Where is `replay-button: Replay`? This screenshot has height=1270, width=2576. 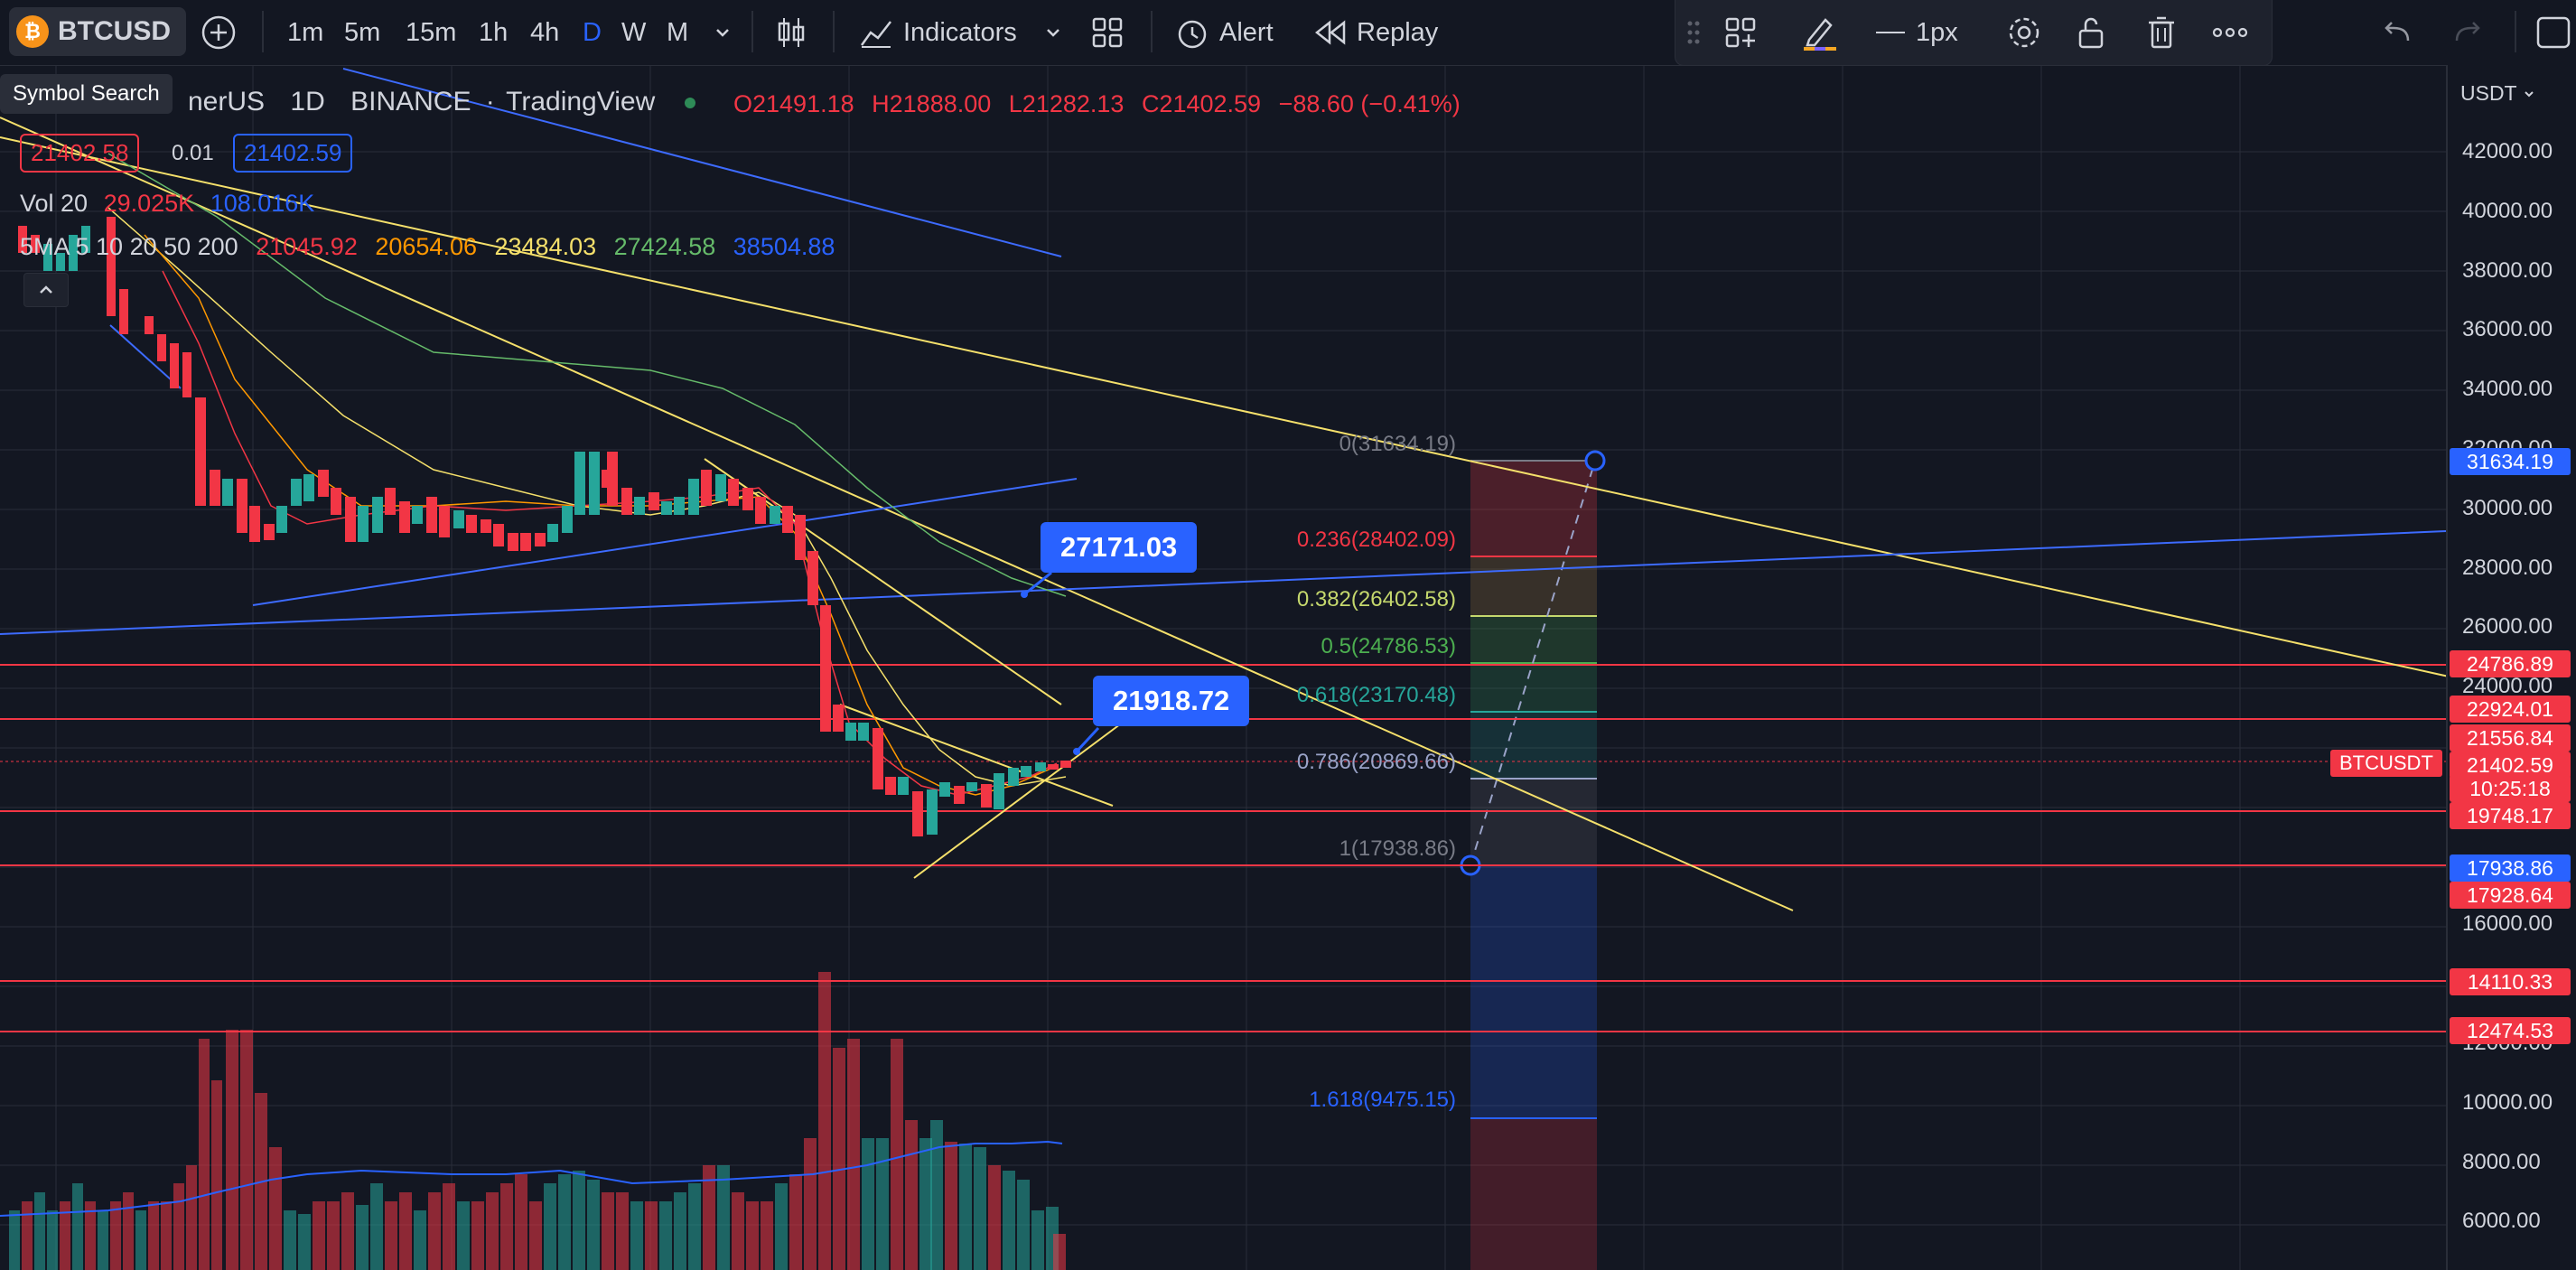 replay-button: Replay is located at coordinates (1376, 32).